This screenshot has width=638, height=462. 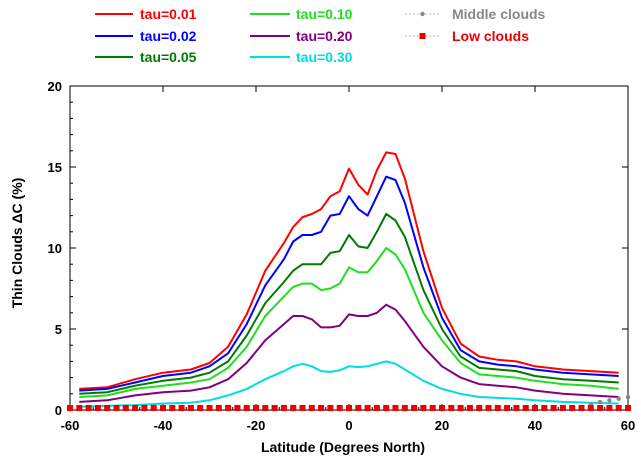 What do you see at coordinates (490, 36) in the screenshot?
I see `legend-label: Low clouds` at bounding box center [490, 36].